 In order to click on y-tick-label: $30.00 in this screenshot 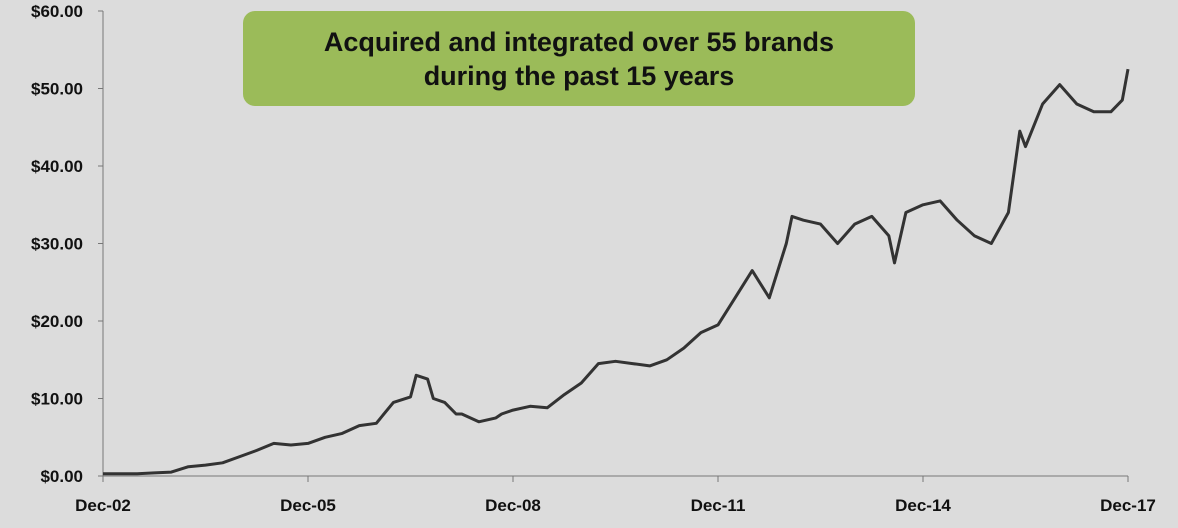, I will do `click(57, 244)`.